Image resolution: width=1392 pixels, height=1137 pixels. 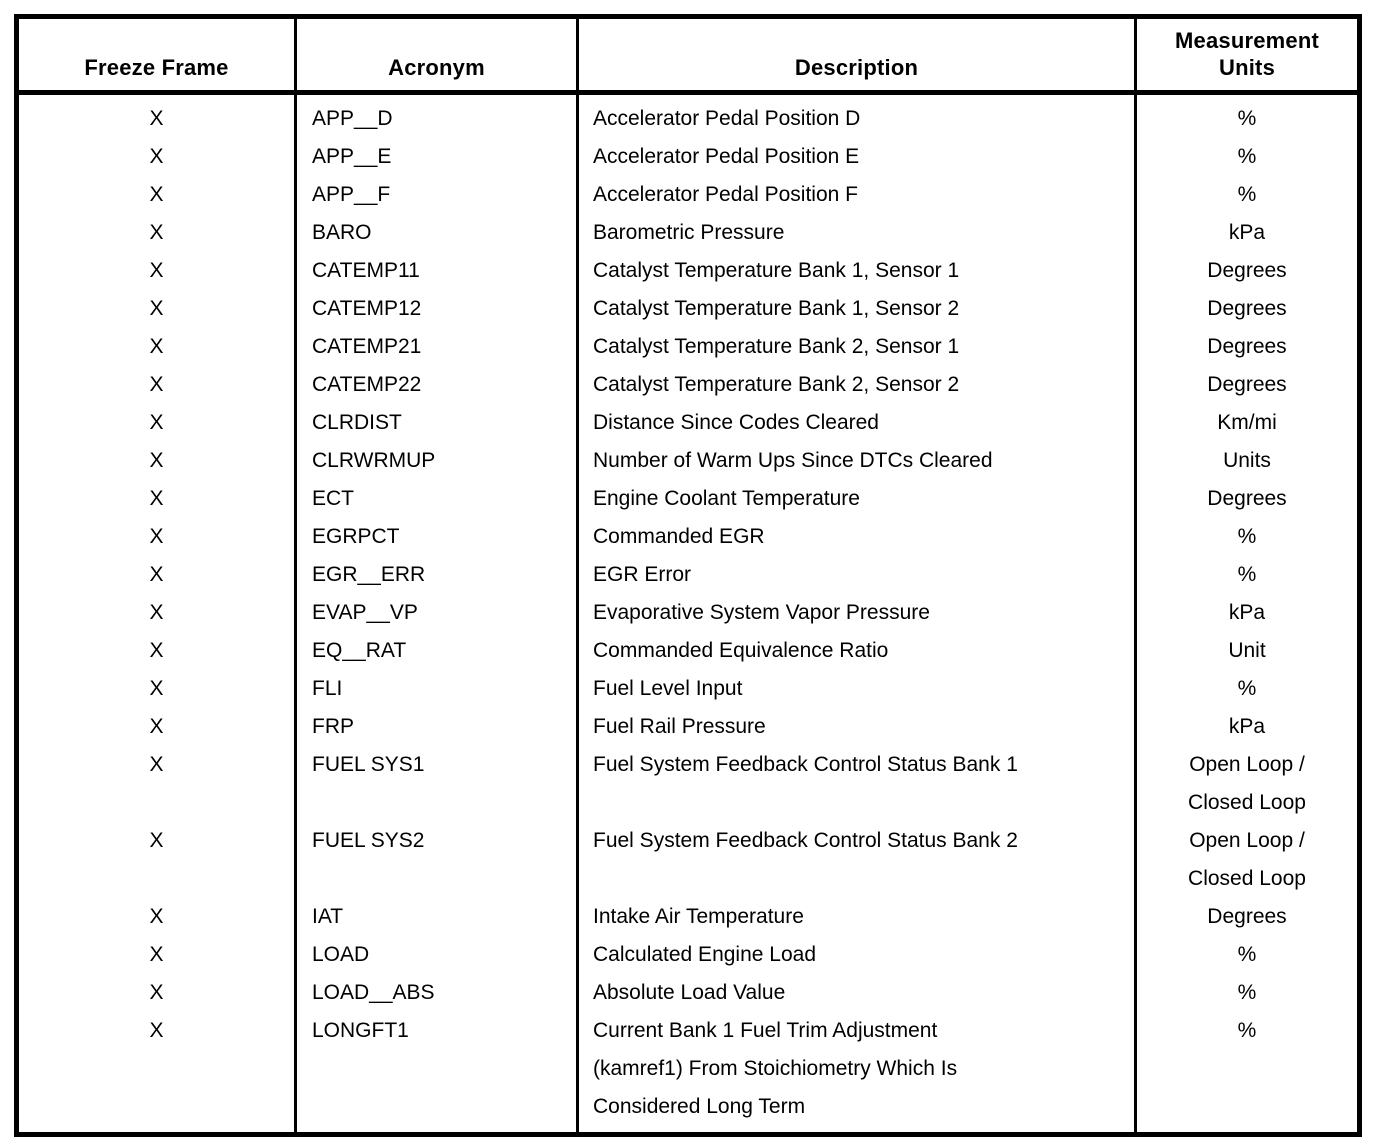 I want to click on description-cell: Accelerator Pedal Position F, so click(x=856, y=195).